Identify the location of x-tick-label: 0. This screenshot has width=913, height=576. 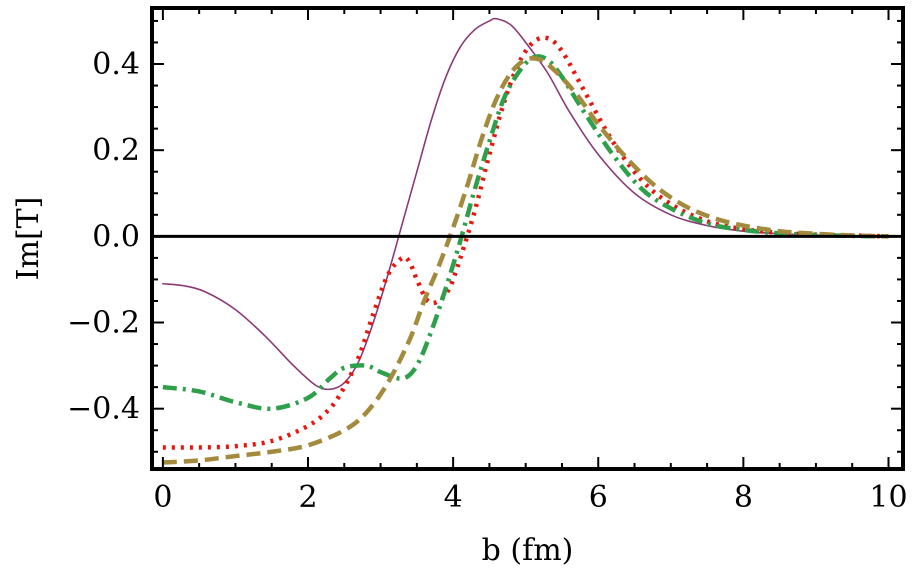
(162, 497).